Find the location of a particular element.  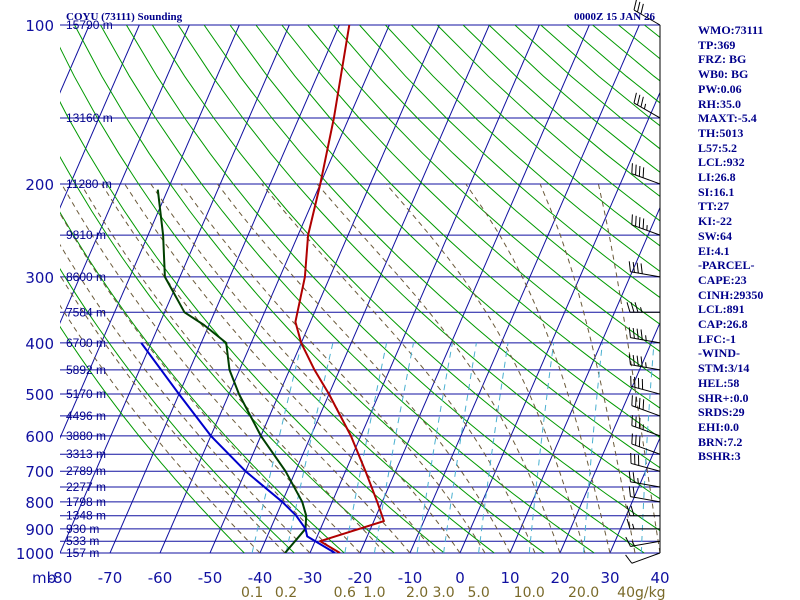

mixing-ratio-label: 10.0 is located at coordinates (529, 592).